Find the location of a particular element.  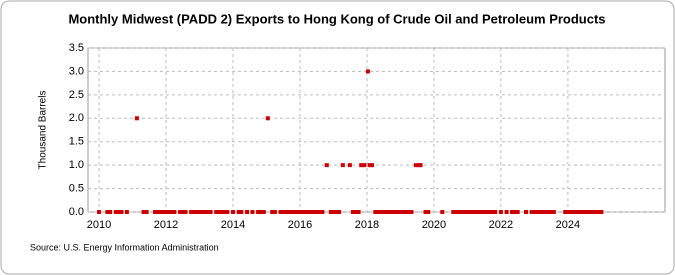

y-tick-label: 2.5 is located at coordinates (76, 95).